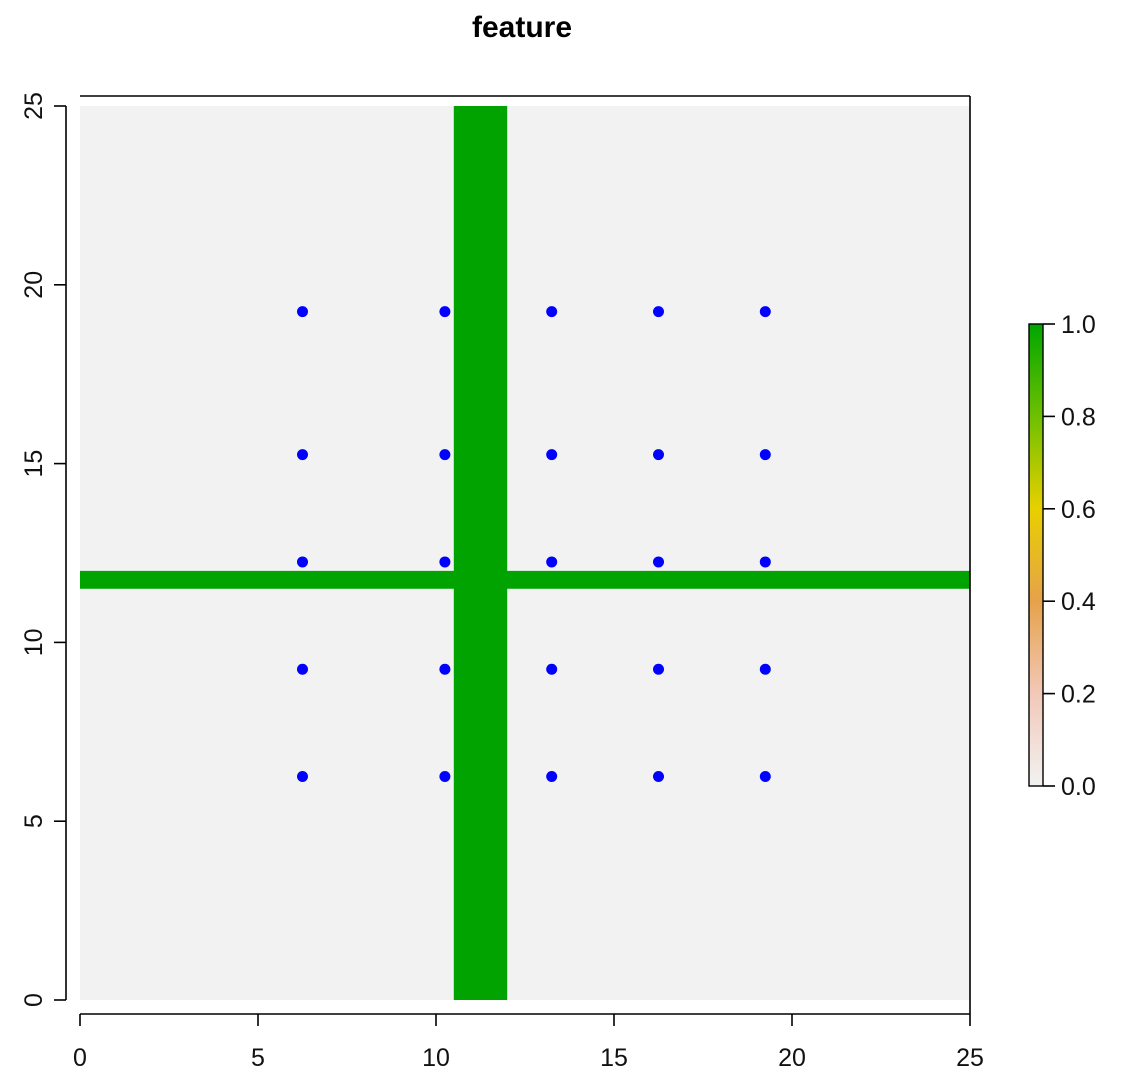  Describe the element at coordinates (1078, 695) in the screenshot. I see `colorbar-tick-label: 0.2` at that location.